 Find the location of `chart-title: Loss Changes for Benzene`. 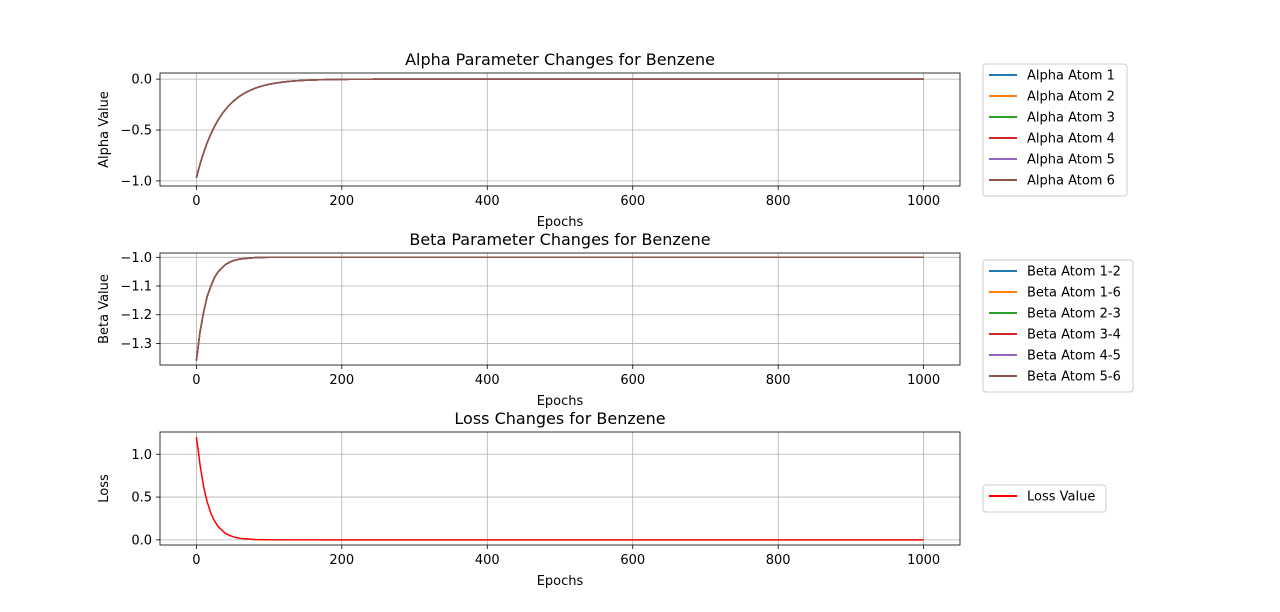

chart-title: Loss Changes for Benzene is located at coordinates (559, 418).